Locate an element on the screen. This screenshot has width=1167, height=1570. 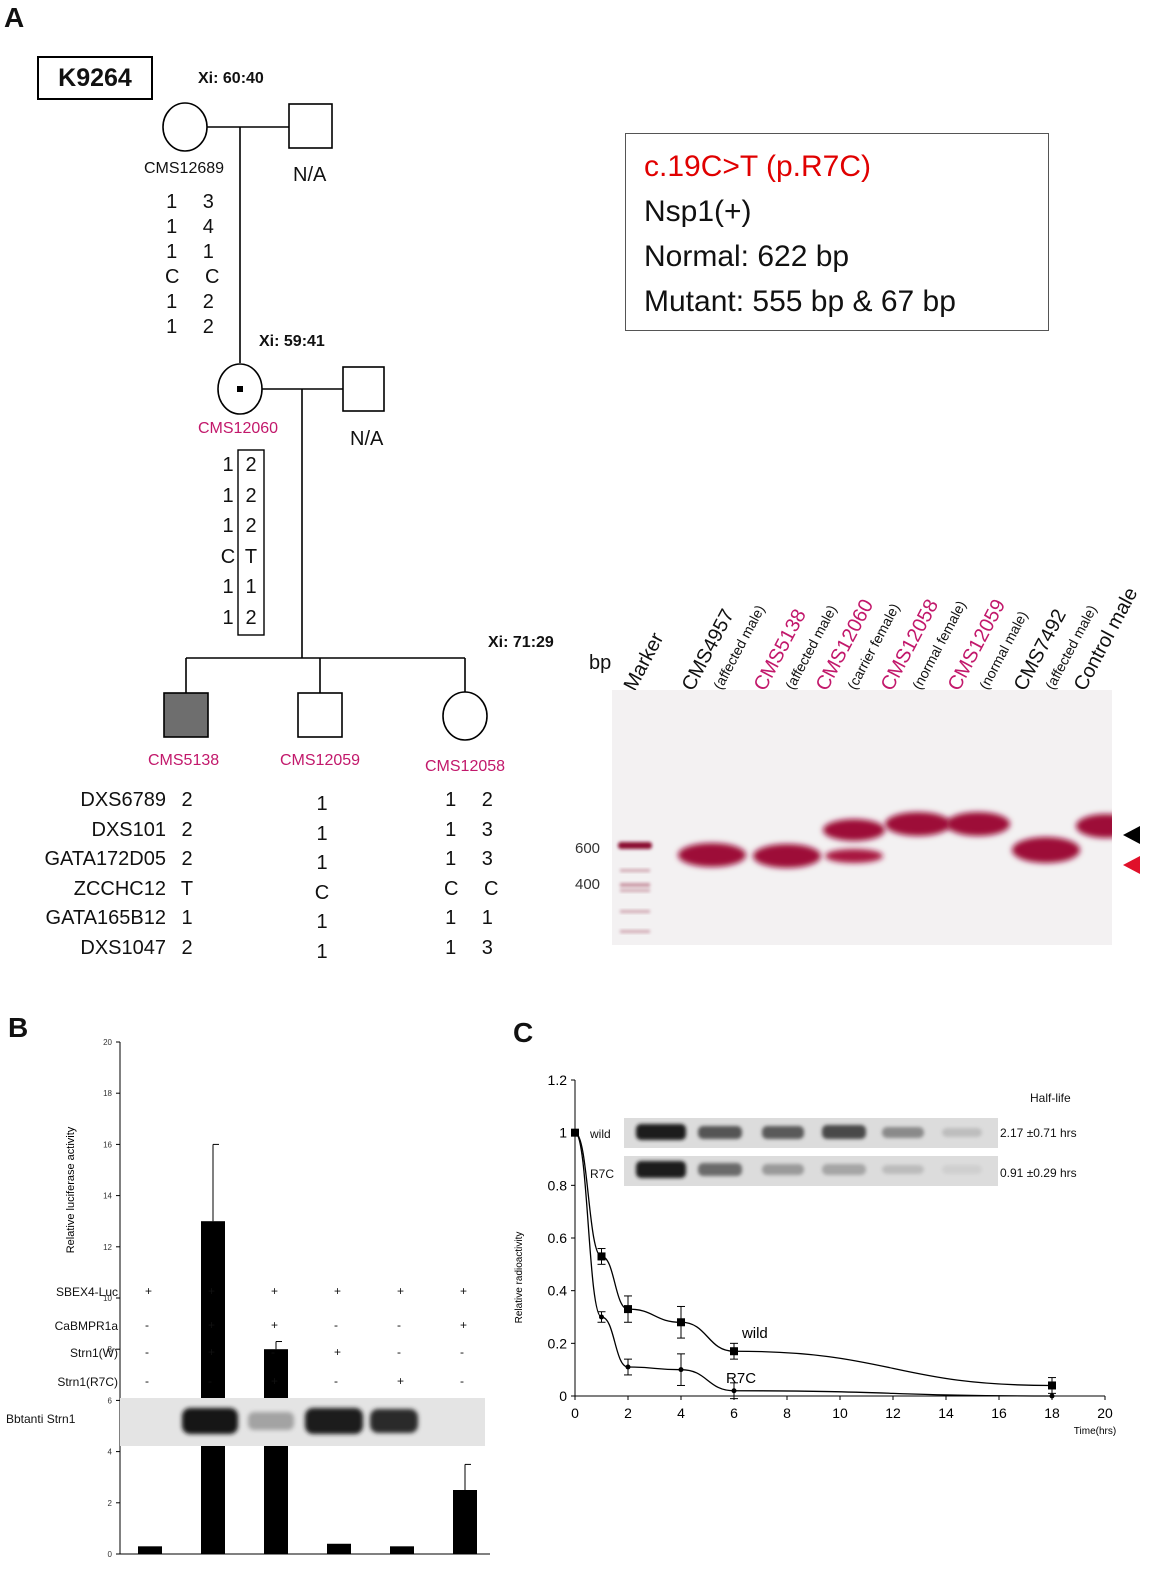
row-label: Strn1(R7C) is located at coordinates (87, 1382).